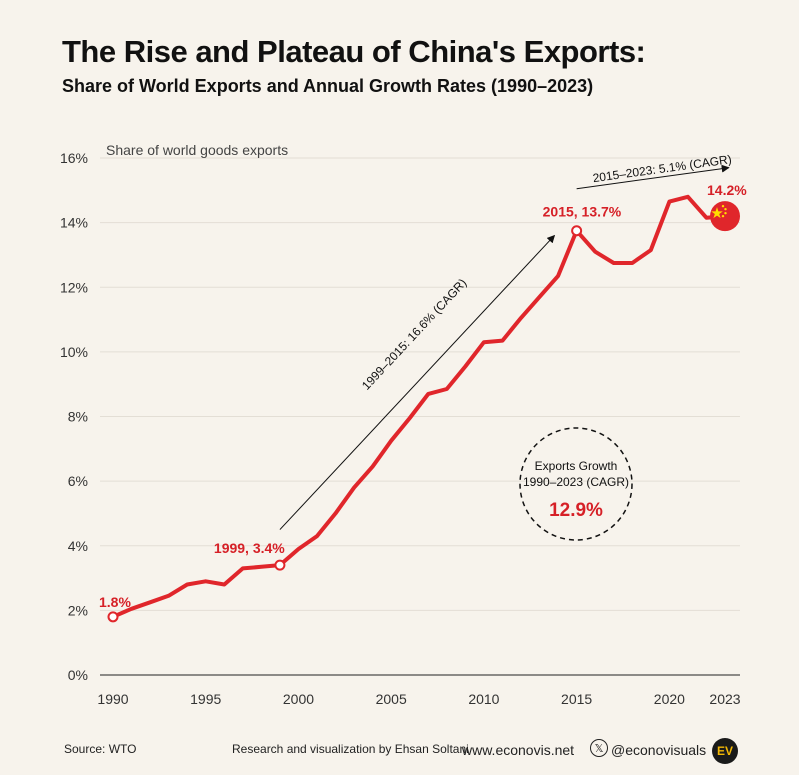 This screenshot has height=775, width=799. What do you see at coordinates (78, 610) in the screenshot?
I see `y-tick-label: 2%` at bounding box center [78, 610].